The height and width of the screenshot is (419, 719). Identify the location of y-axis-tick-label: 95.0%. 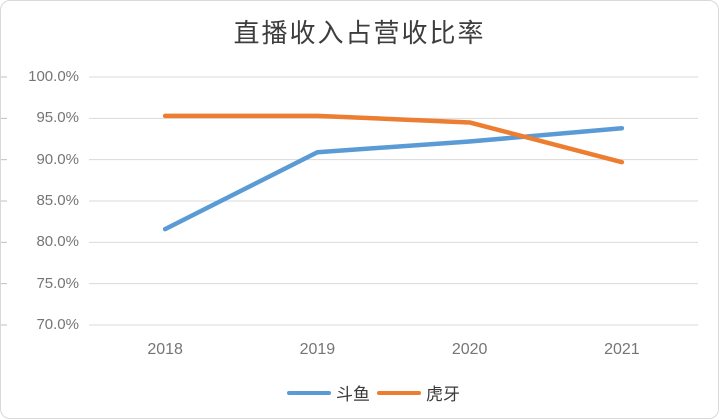
(57, 118).